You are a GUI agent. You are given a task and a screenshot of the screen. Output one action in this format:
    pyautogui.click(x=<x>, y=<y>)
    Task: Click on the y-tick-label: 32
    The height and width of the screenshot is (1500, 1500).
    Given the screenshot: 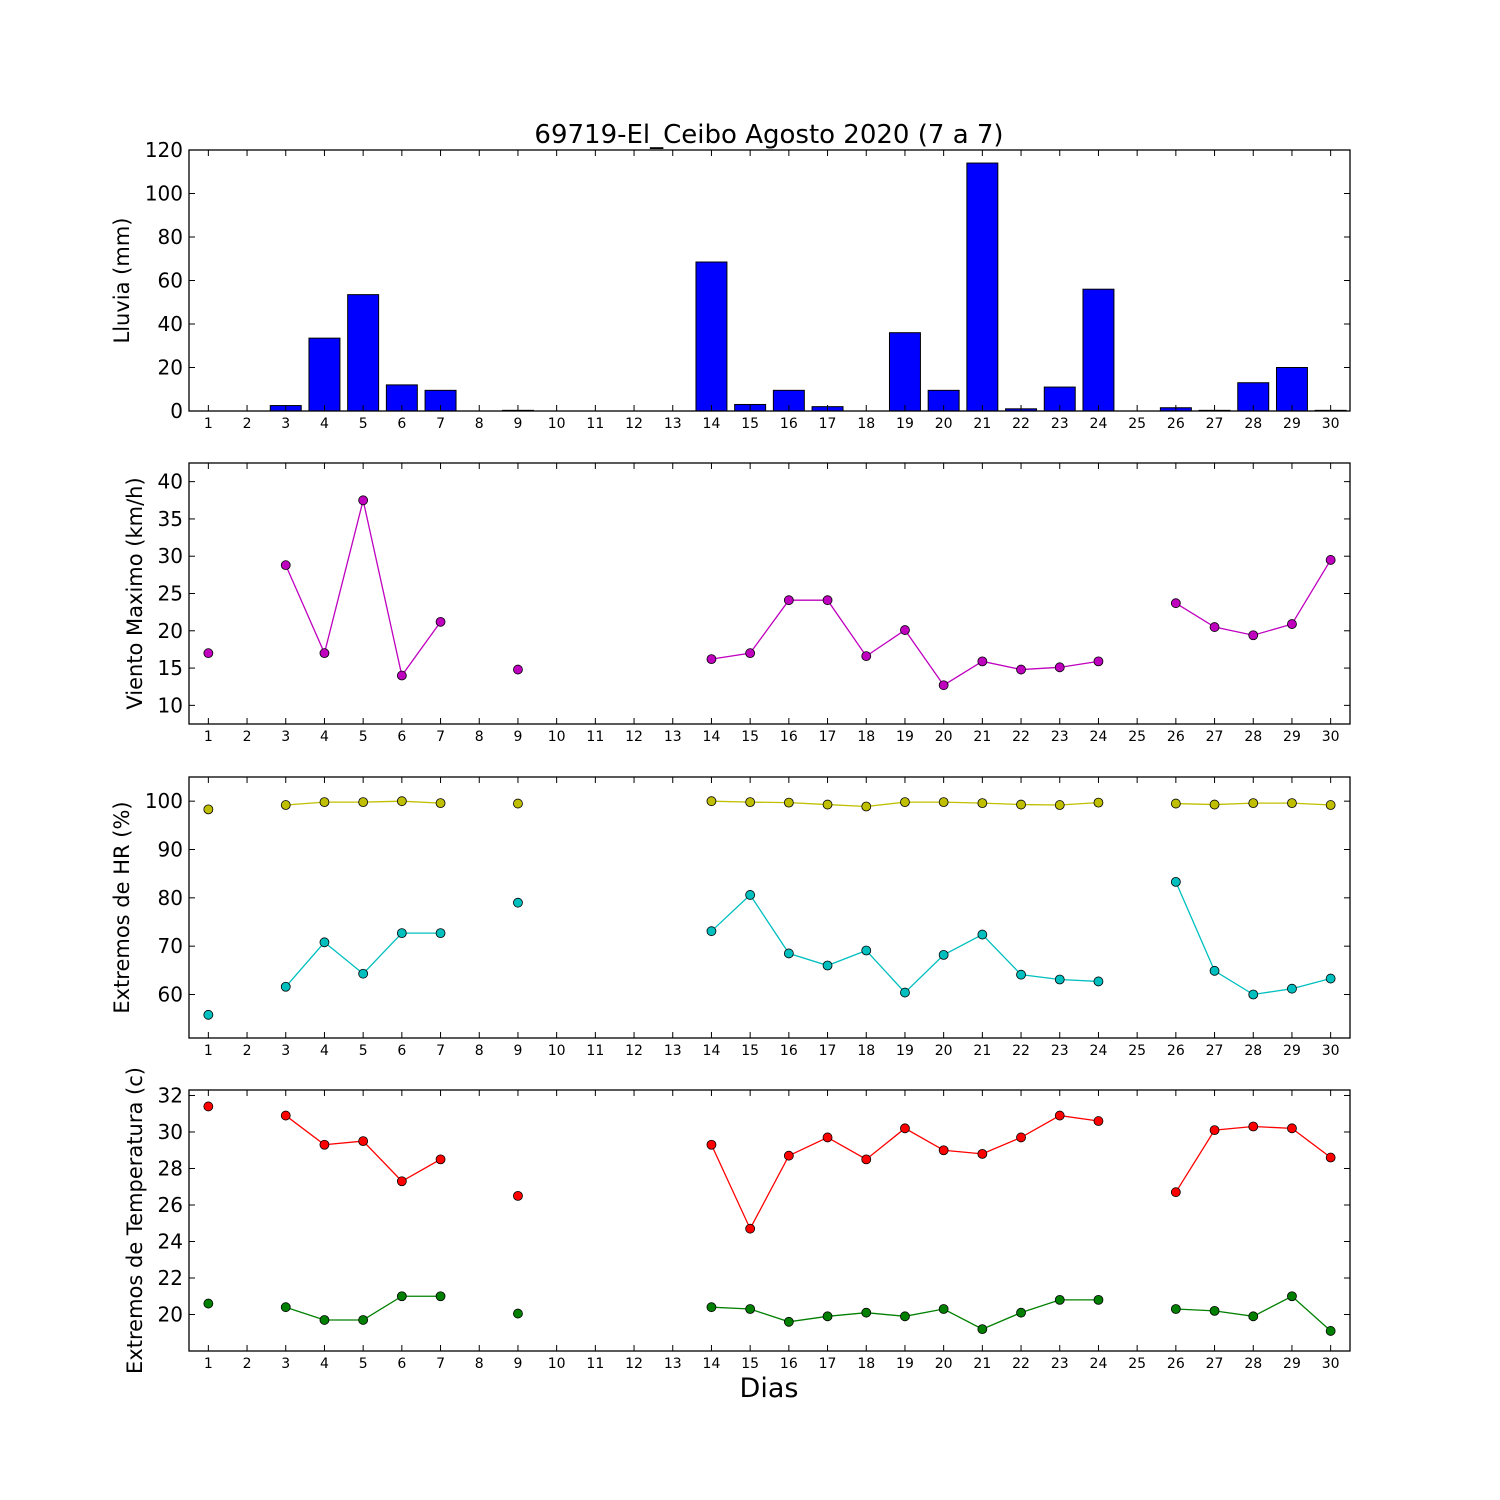 What is the action you would take?
    pyautogui.click(x=170, y=1095)
    